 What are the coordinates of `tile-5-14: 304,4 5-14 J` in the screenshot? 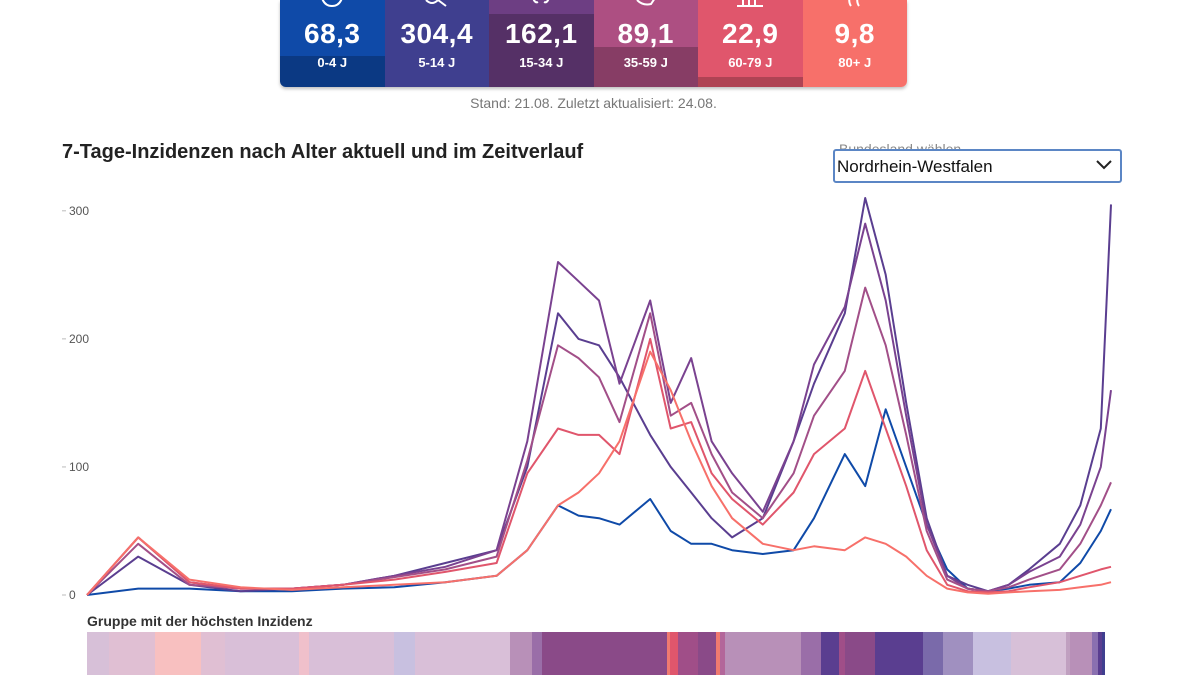 It's located at (436, 43).